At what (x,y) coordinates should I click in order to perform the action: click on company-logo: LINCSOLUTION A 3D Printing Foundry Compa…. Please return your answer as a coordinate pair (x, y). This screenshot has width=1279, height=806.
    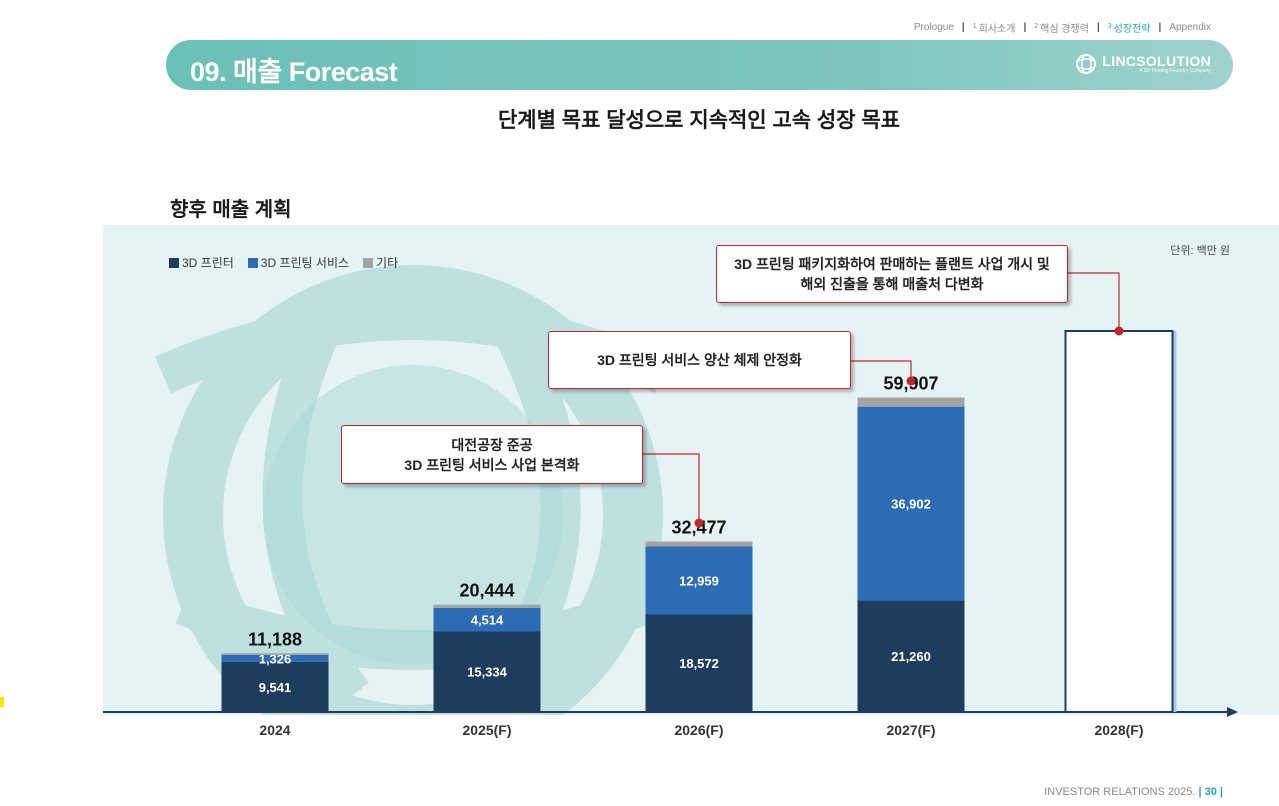
    Looking at the image, I should click on (1143, 64).